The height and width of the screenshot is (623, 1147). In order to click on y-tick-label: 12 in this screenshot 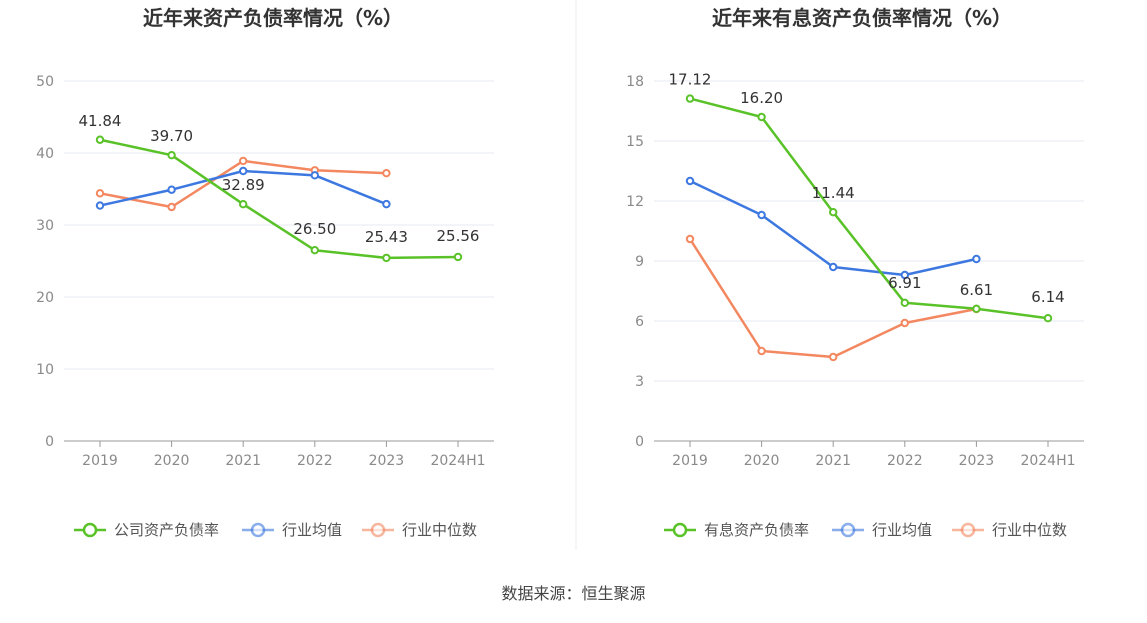, I will do `click(635, 202)`.